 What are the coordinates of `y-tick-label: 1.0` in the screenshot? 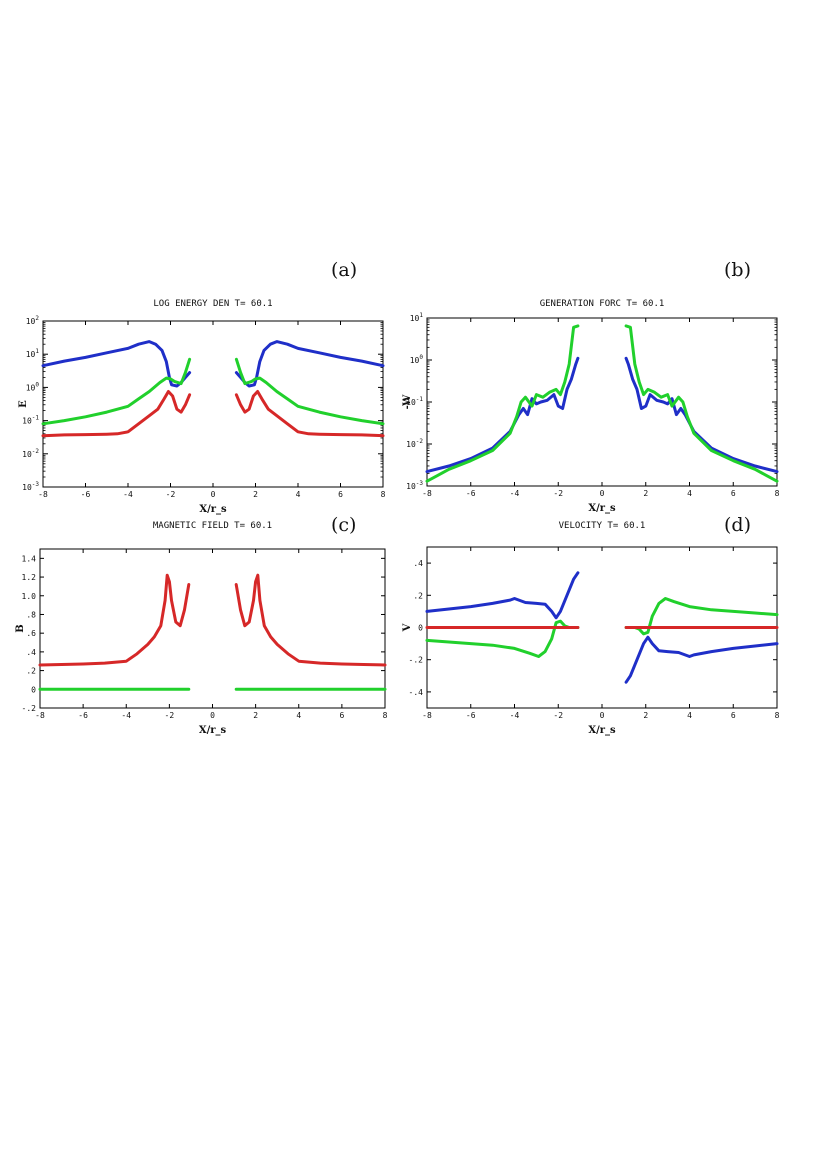 It's located at (29, 596).